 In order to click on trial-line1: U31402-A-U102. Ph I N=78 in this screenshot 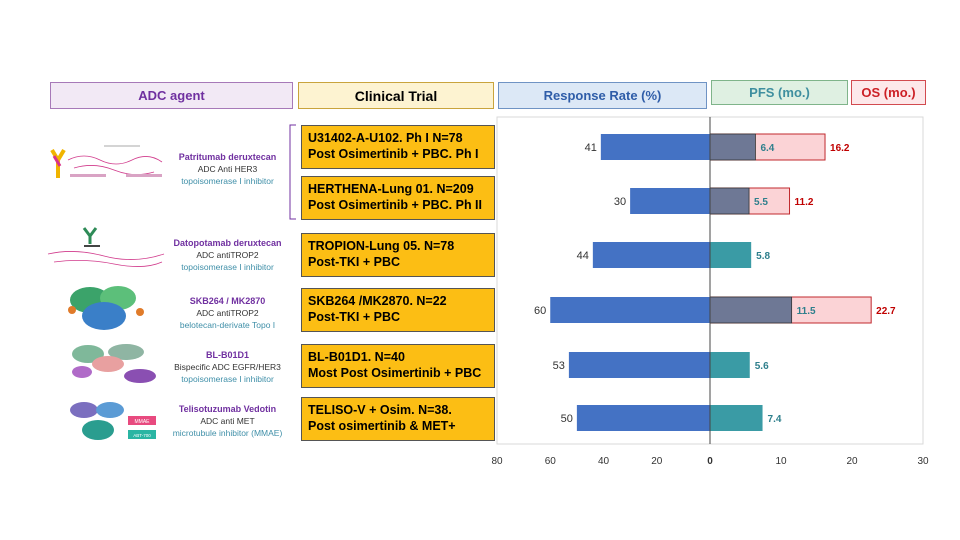, I will do `click(385, 138)`.